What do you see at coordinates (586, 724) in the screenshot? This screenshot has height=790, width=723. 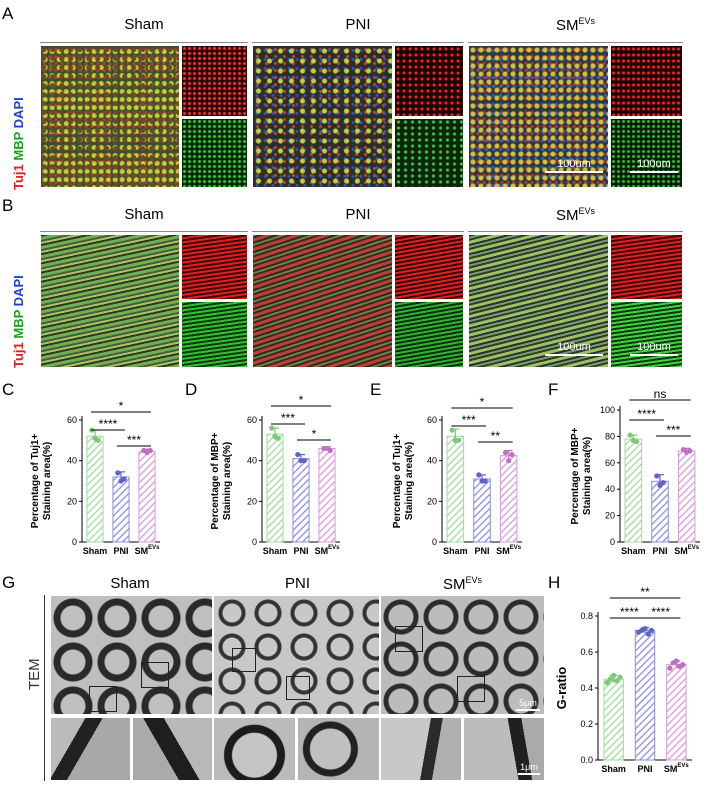 I see `y-tick-label: 0.2` at bounding box center [586, 724].